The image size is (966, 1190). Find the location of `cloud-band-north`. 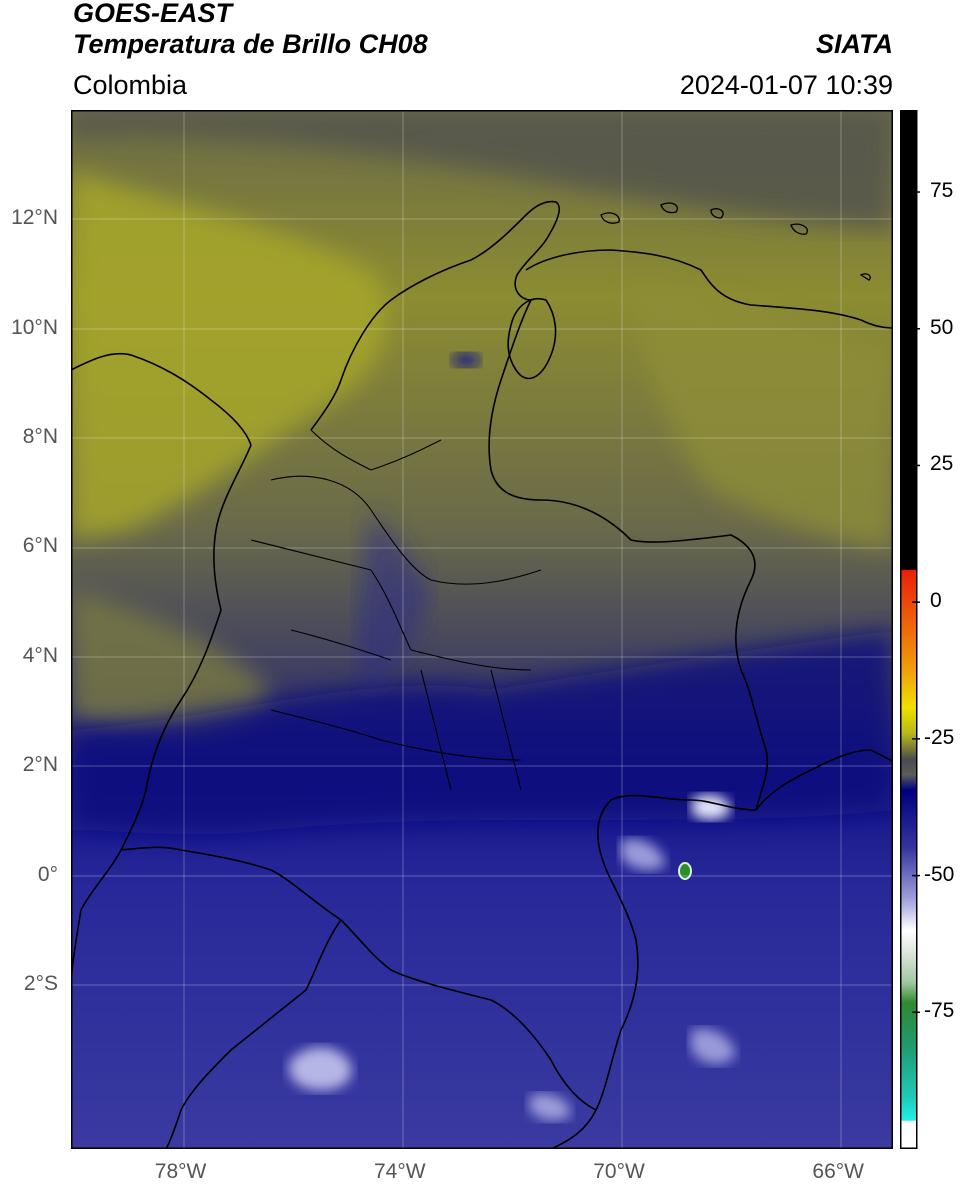

cloud-band-north is located at coordinates (482, 170).